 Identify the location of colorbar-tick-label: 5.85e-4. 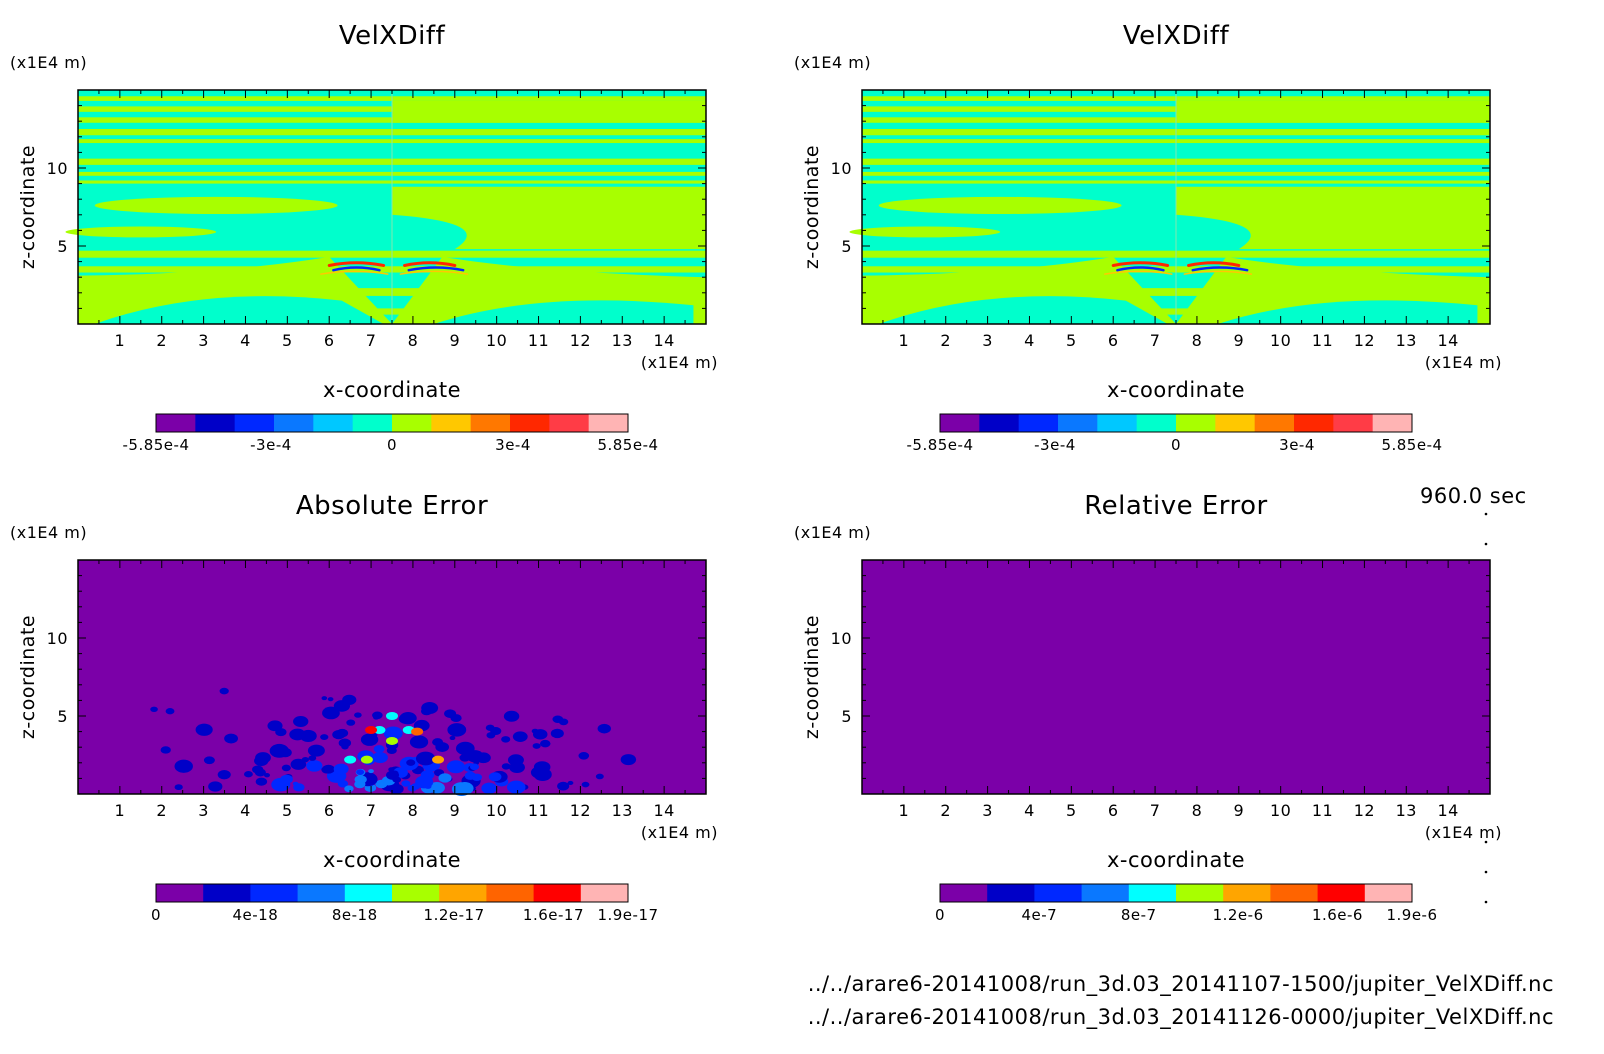
(627, 445).